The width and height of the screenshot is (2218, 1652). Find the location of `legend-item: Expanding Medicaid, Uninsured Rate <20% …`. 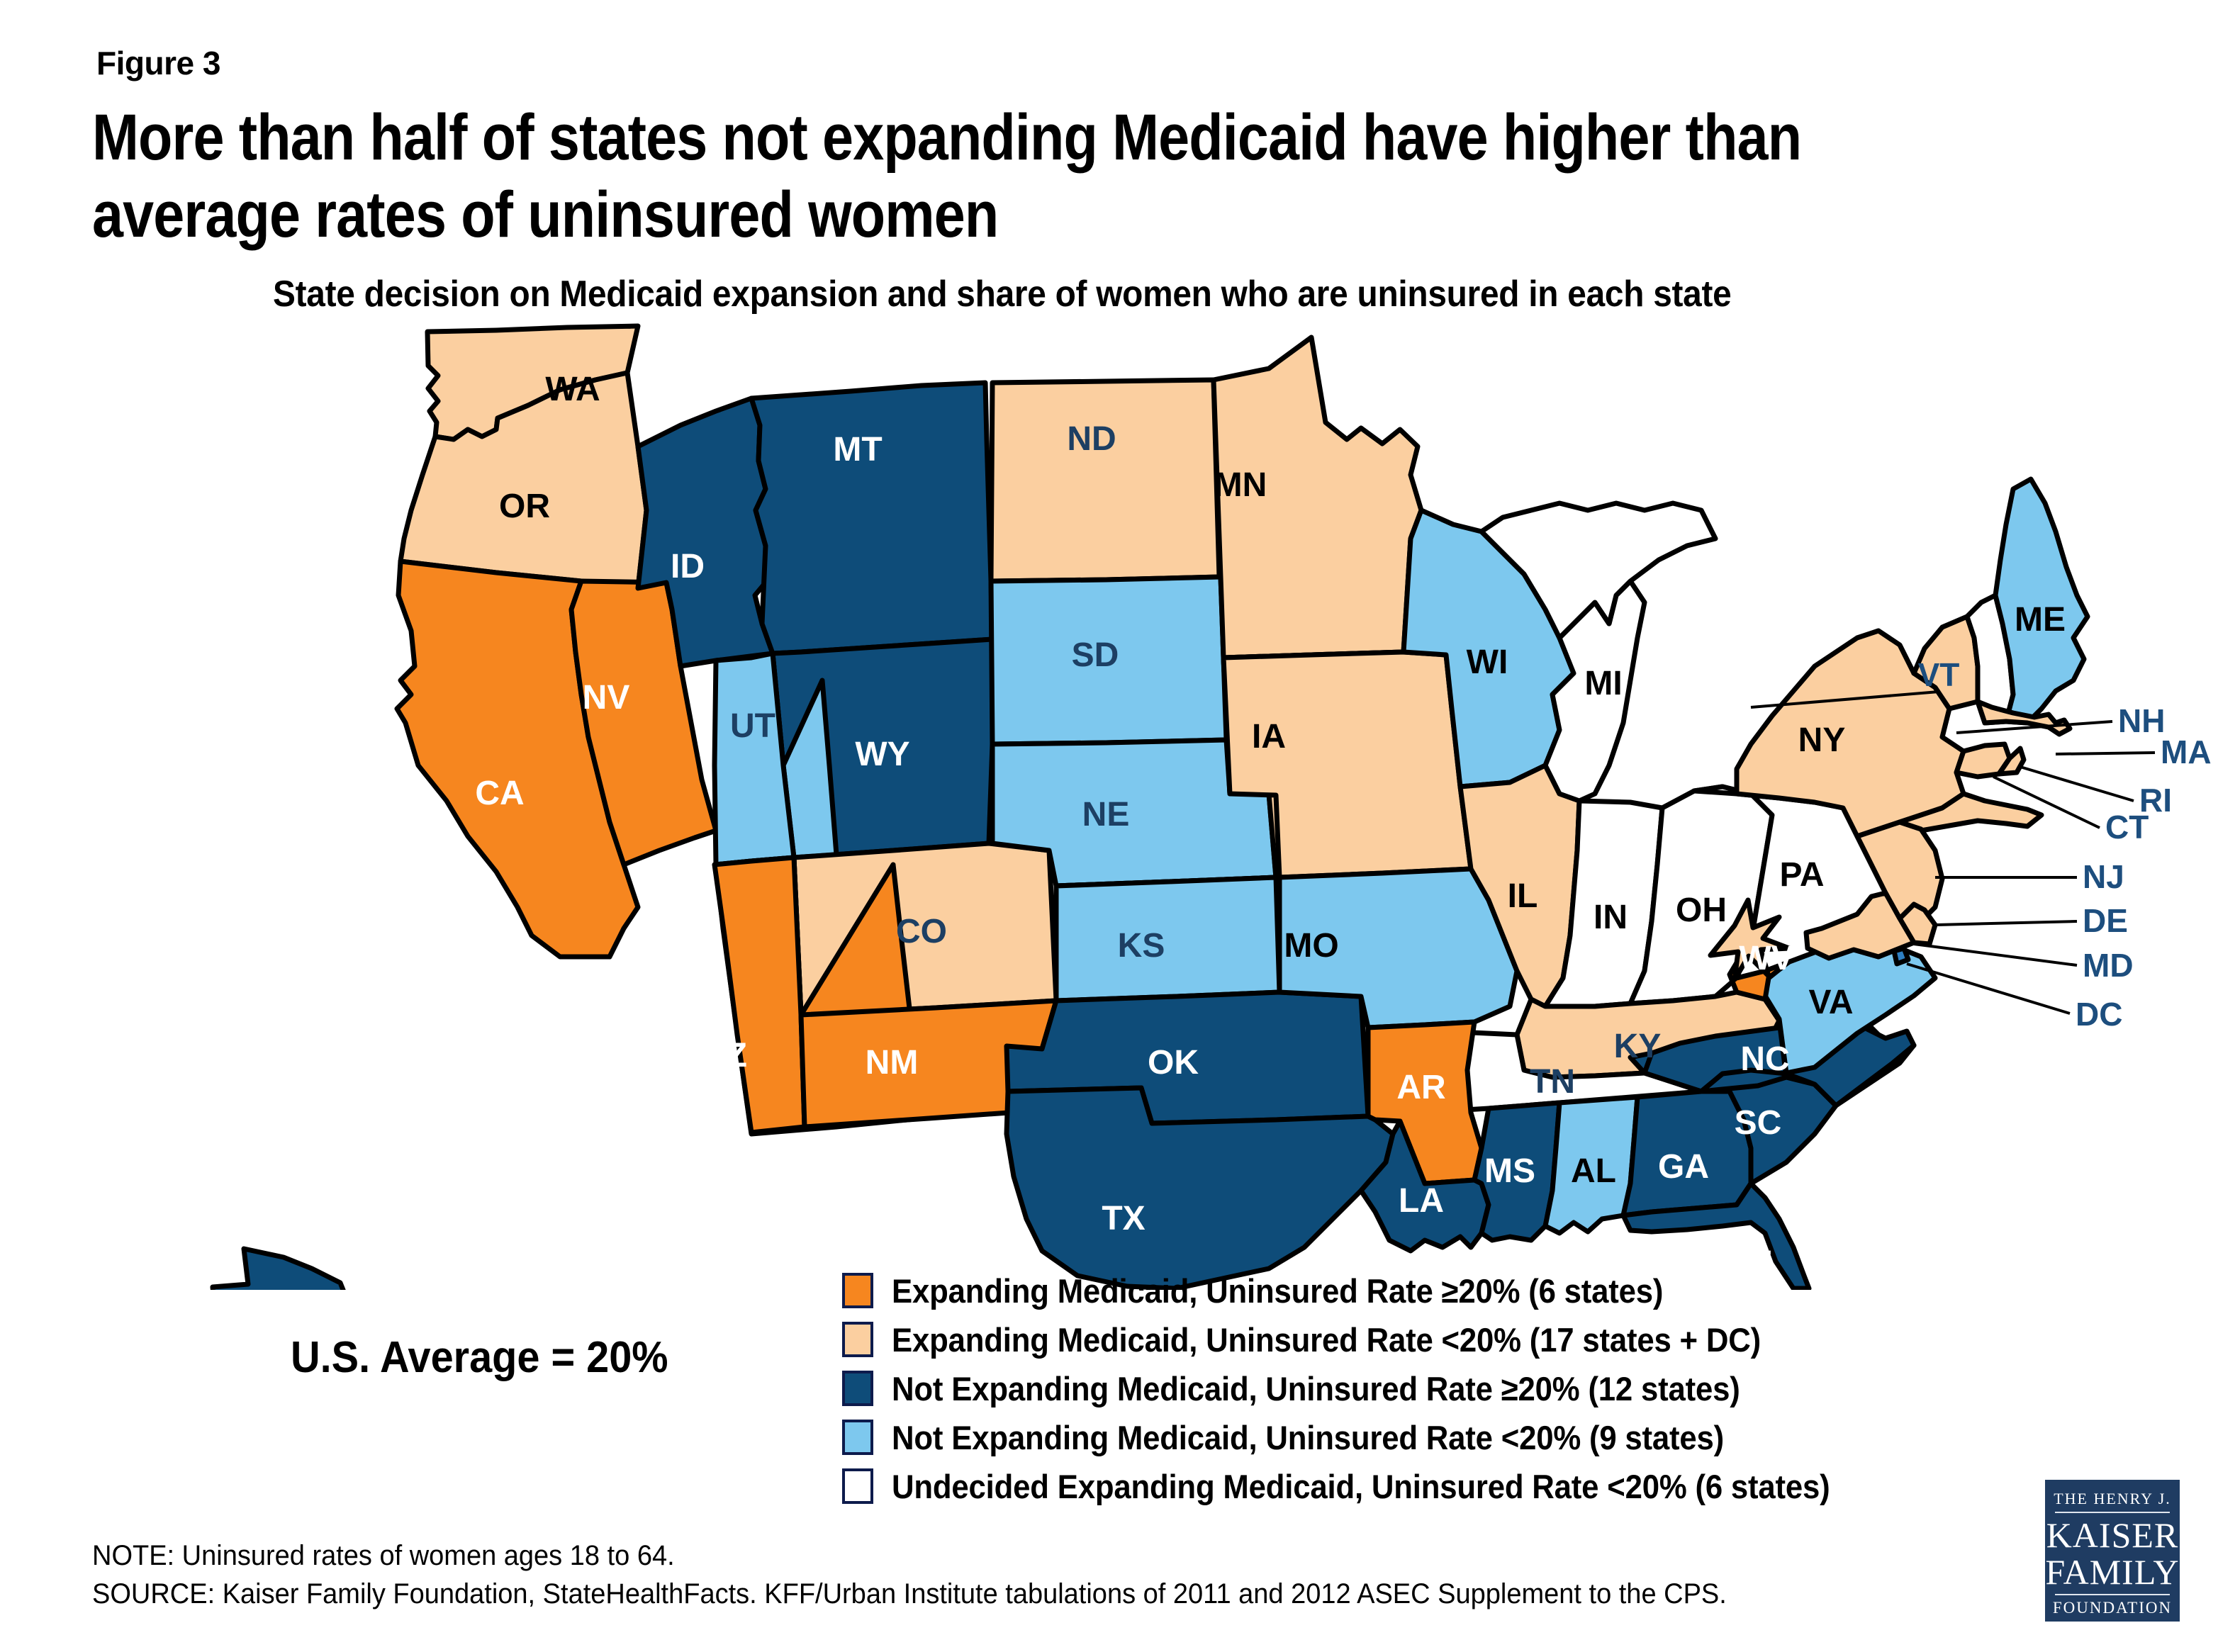

legend-item: Expanding Medicaid, Uninsured Rate <20% … is located at coordinates (1371, 1339).